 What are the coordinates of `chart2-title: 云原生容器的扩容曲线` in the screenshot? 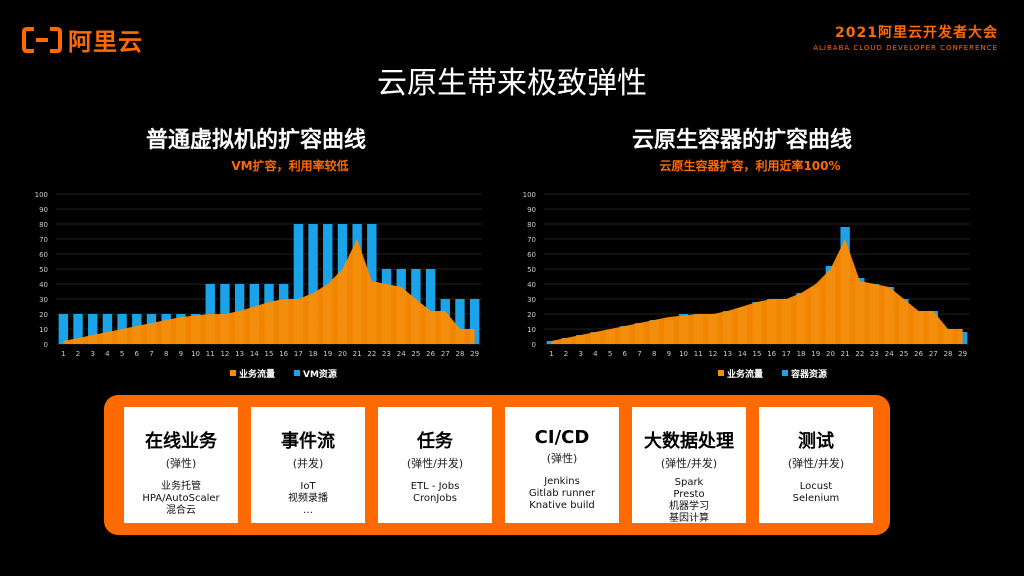 It's located at (741, 140).